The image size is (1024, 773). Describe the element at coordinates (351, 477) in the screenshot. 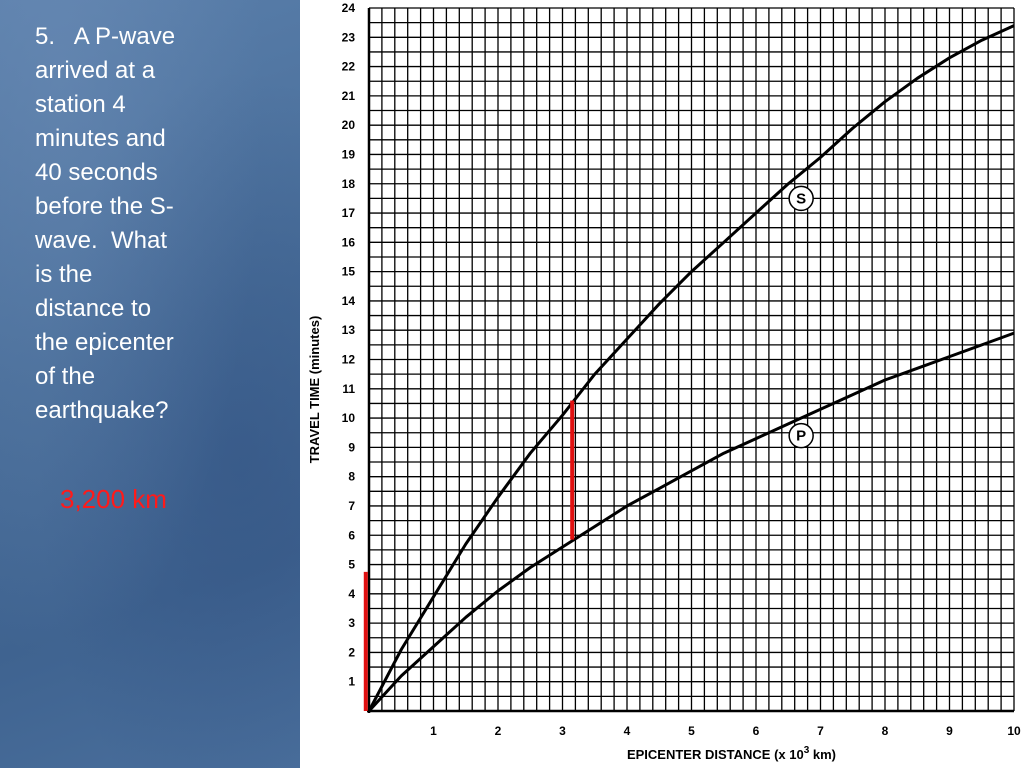

I see `y-tick-label: 8` at that location.